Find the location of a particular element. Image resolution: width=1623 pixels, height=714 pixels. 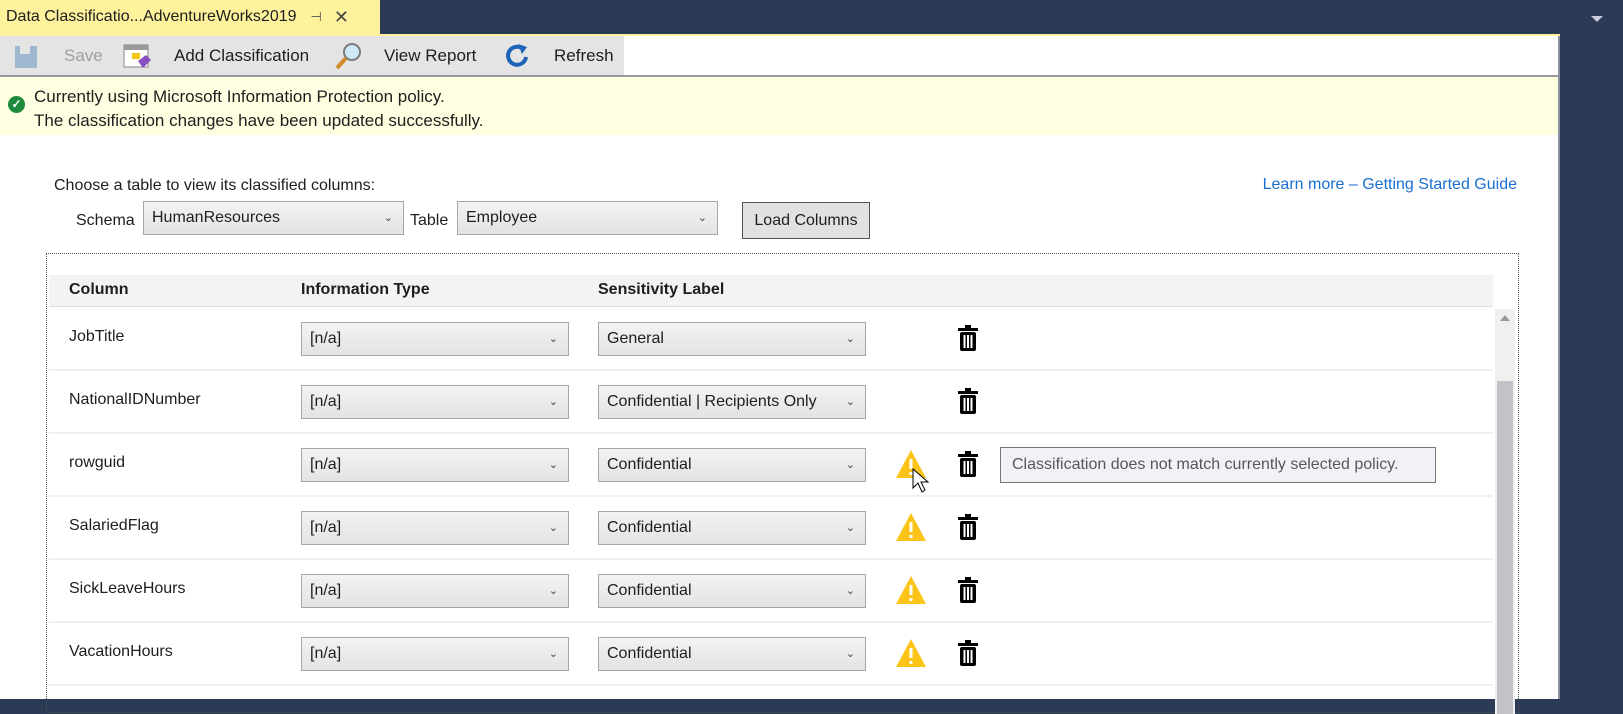

view-report-label: View Report is located at coordinates (430, 55).